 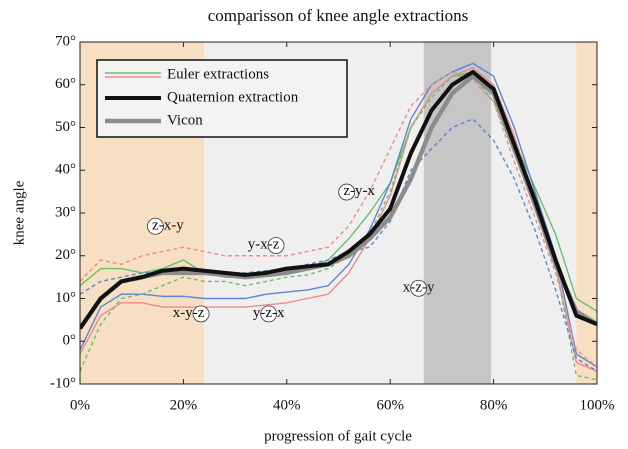 What do you see at coordinates (70, 341) in the screenshot?
I see `y-tick-label: 0°` at bounding box center [70, 341].